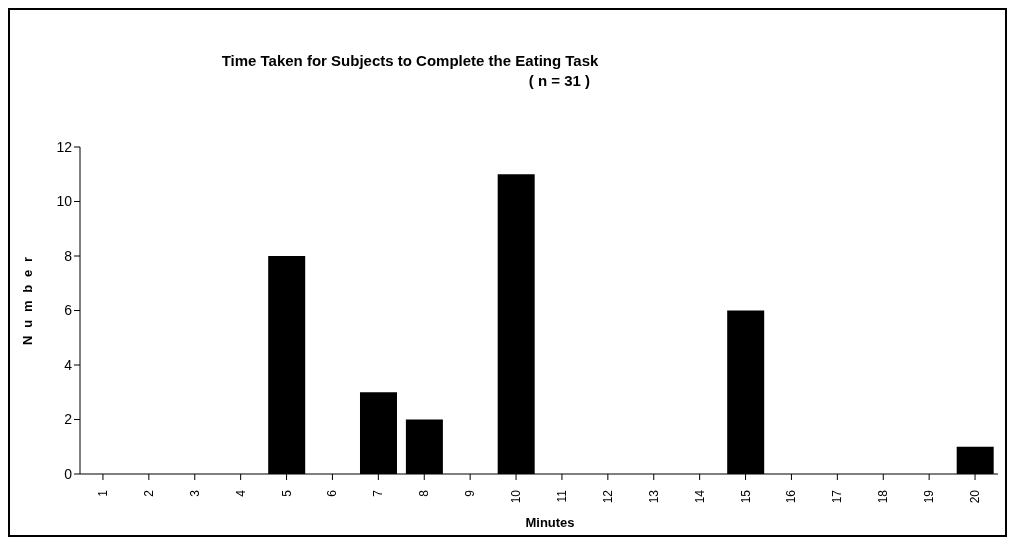 This screenshot has height=547, width=1017. Describe the element at coordinates (68, 419) in the screenshot. I see `y-tick-label: 2` at that location.